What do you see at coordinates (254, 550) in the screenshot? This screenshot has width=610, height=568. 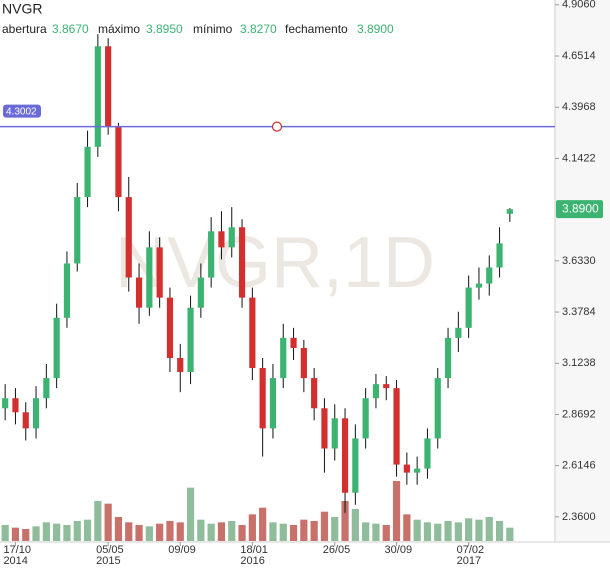 I see `x-tick-label: 18/01` at bounding box center [254, 550].